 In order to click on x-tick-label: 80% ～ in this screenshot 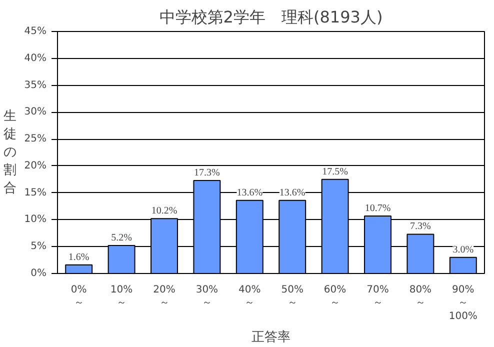, I will do `click(420, 296)`.